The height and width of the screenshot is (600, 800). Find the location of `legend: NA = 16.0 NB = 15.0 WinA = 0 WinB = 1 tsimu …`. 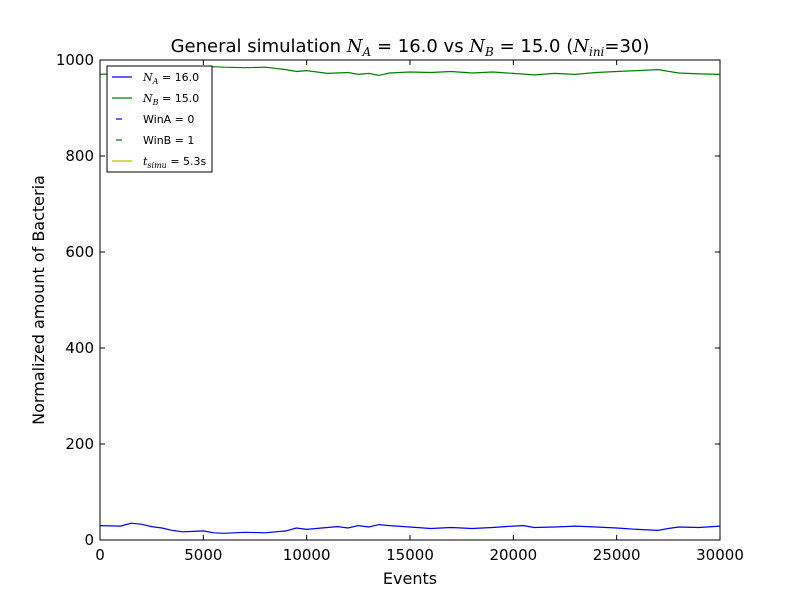

legend: NA = 16.0 NB = 15.0 WinA = 0 WinB = 1 tsimu … is located at coordinates (159, 119).